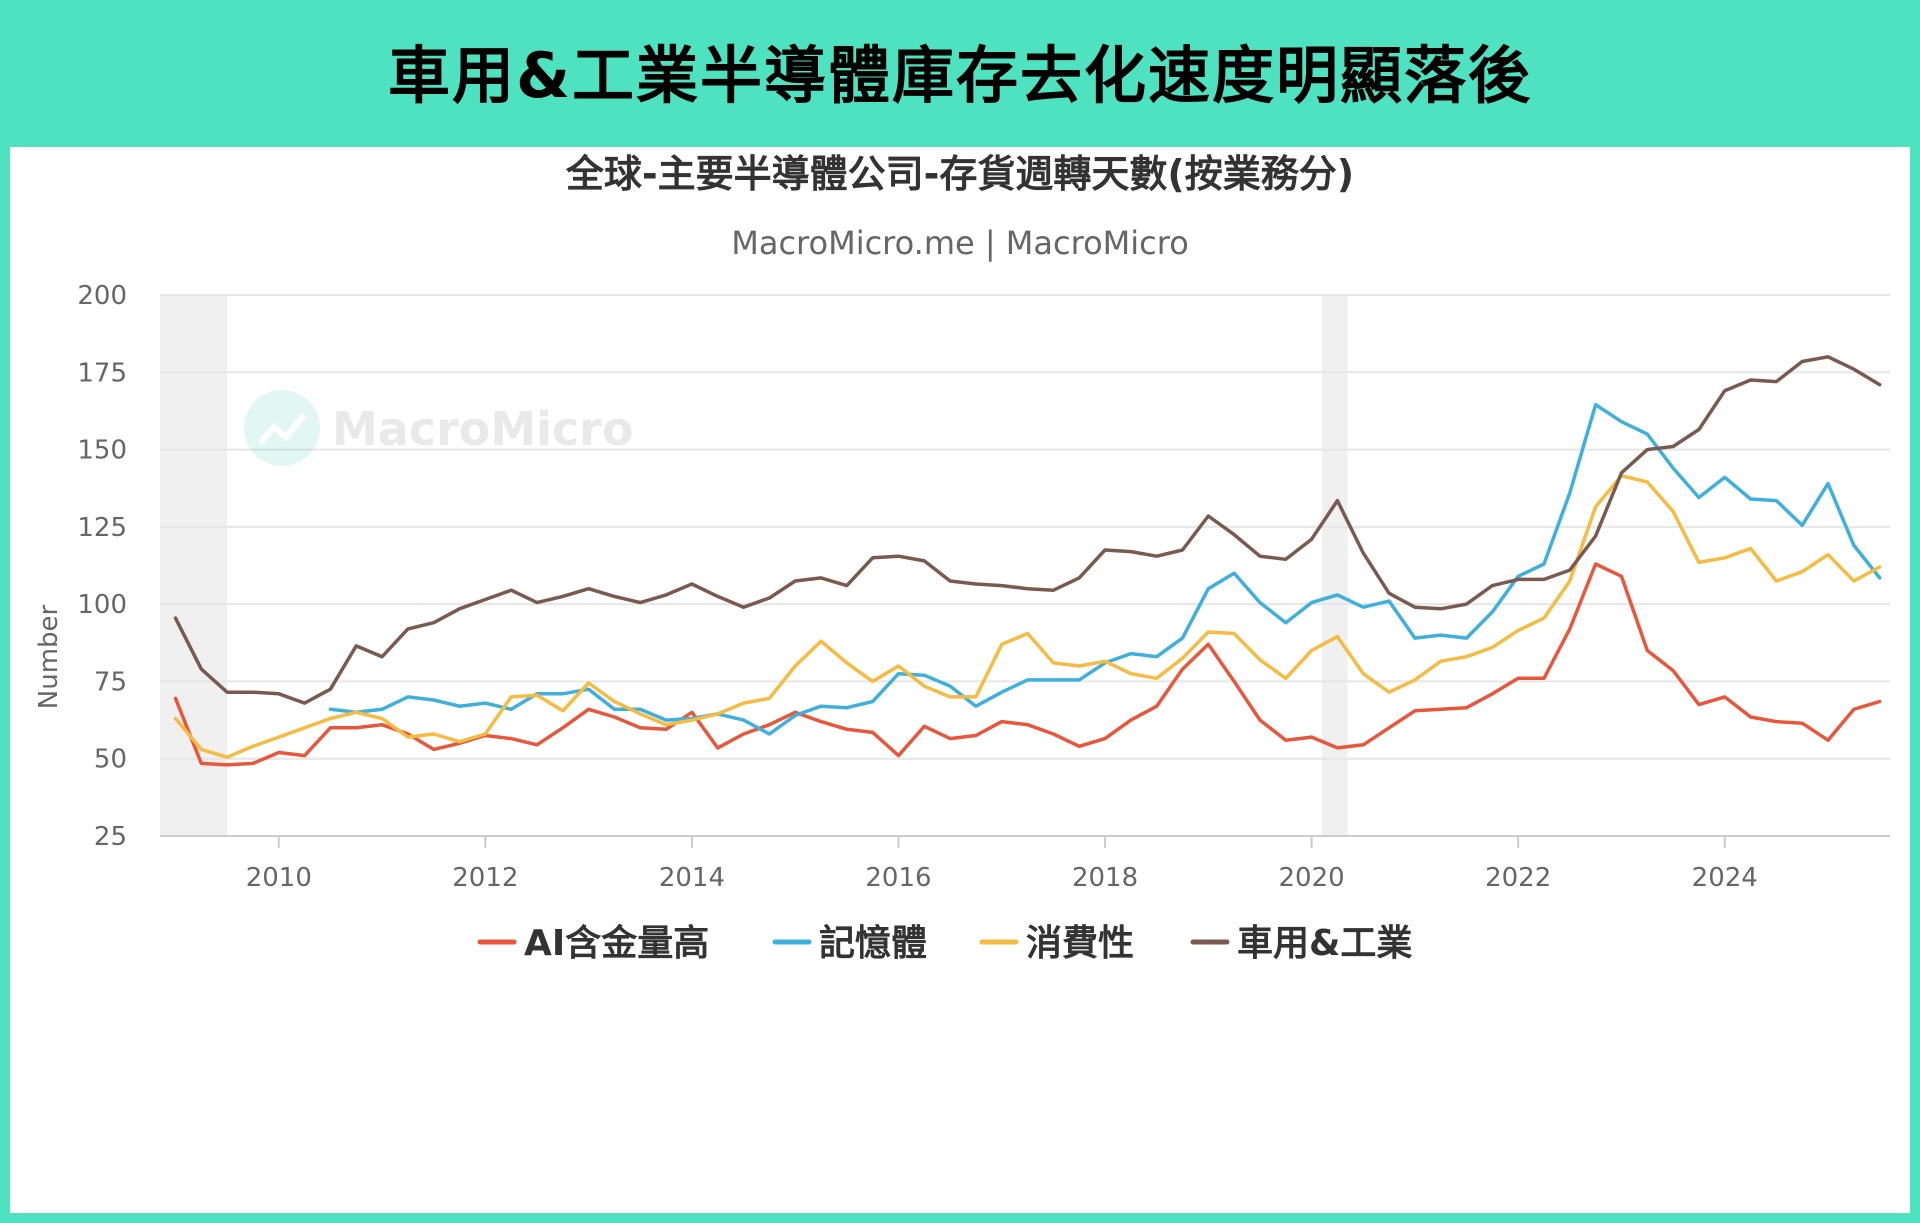 The image size is (1920, 1223). What do you see at coordinates (944, 943) in the screenshot?
I see `legend: AI含金量高 記憶體 消費性 車用&工業` at bounding box center [944, 943].